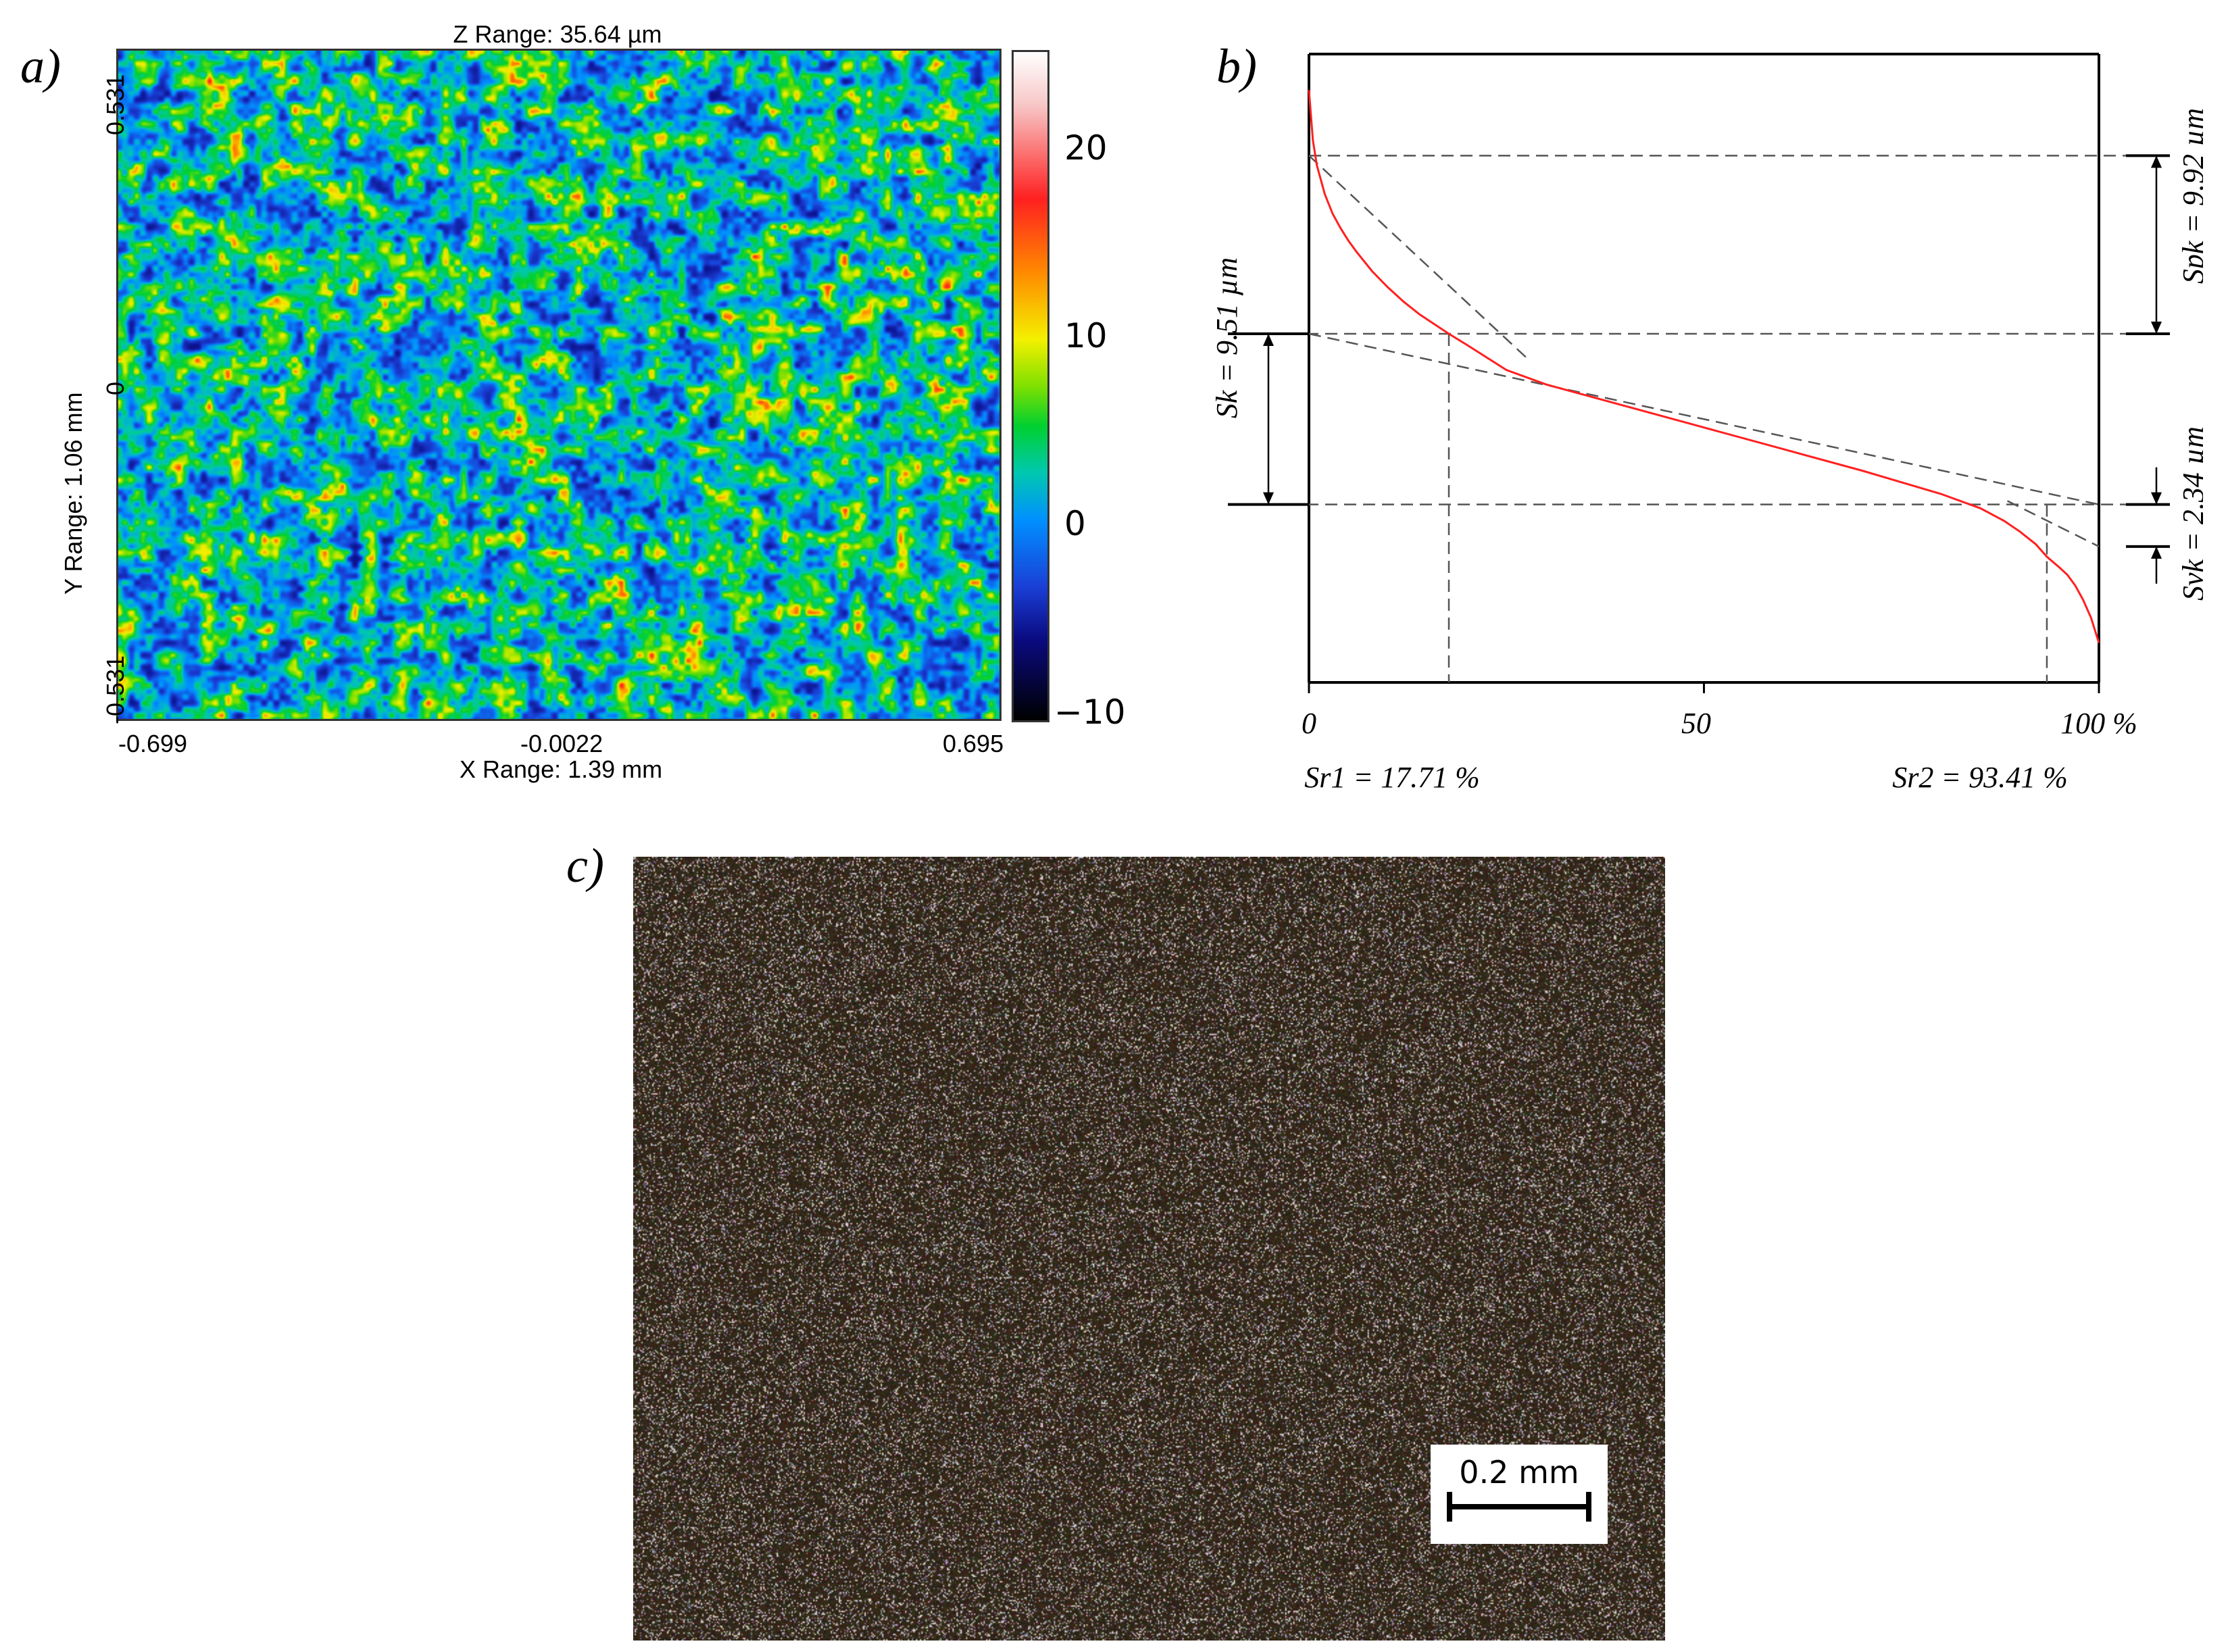  What do you see at coordinates (40, 66) in the screenshot?
I see `panel-label-a: a)` at bounding box center [40, 66].